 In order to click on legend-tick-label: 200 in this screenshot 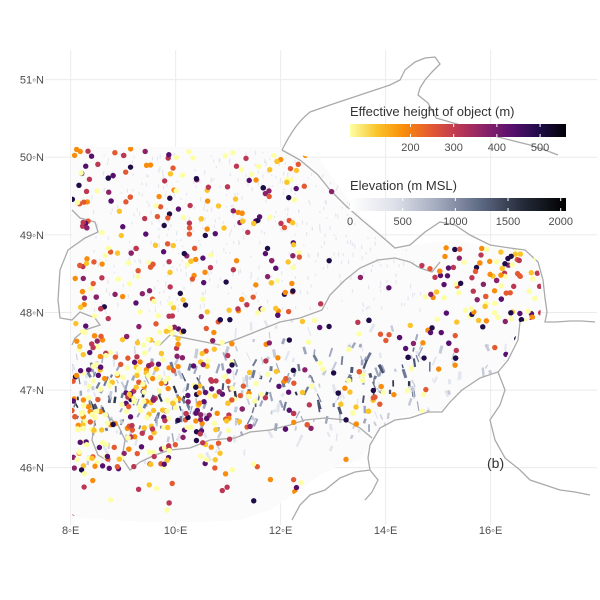, I will do `click(410, 148)`.